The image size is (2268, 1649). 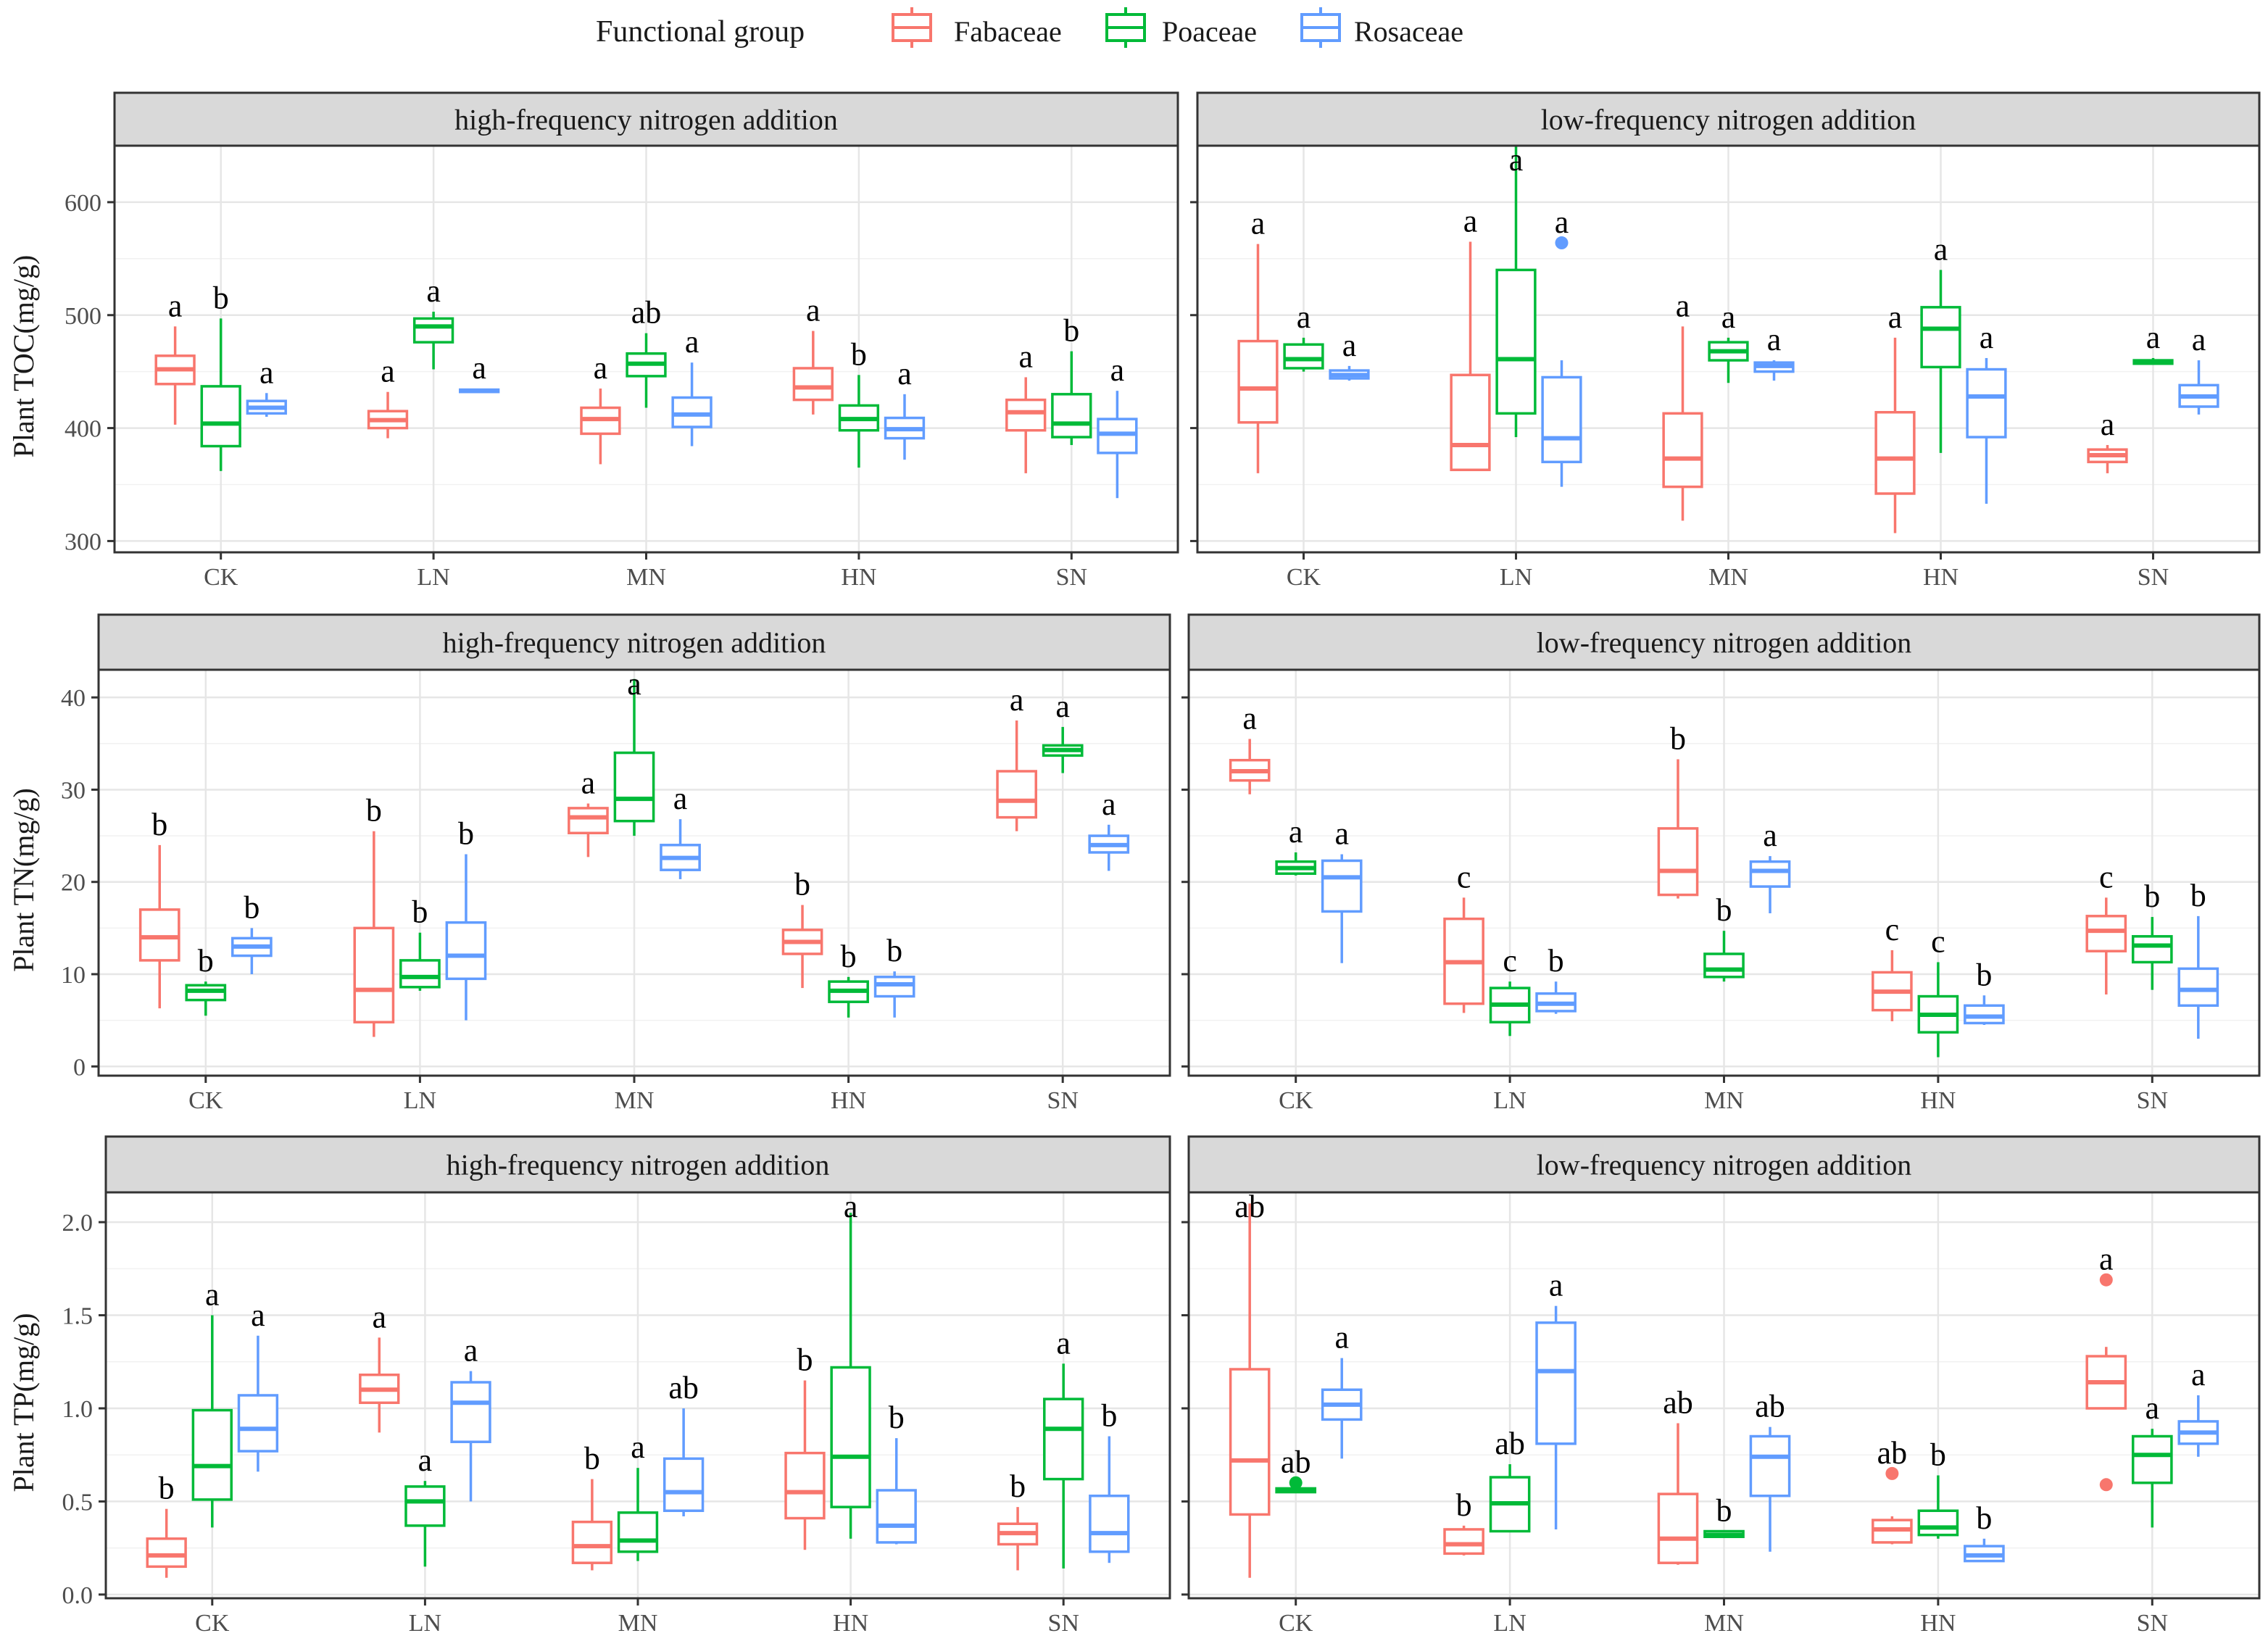 I want to click on legend-item-rosaceae: Rosaceae, so click(x=1381, y=28).